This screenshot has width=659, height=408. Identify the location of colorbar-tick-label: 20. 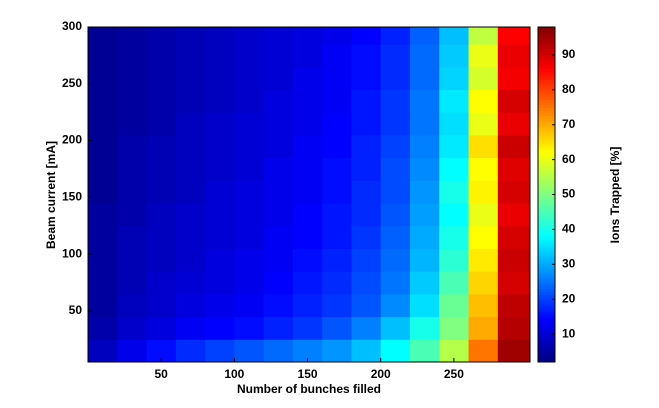
(569, 298).